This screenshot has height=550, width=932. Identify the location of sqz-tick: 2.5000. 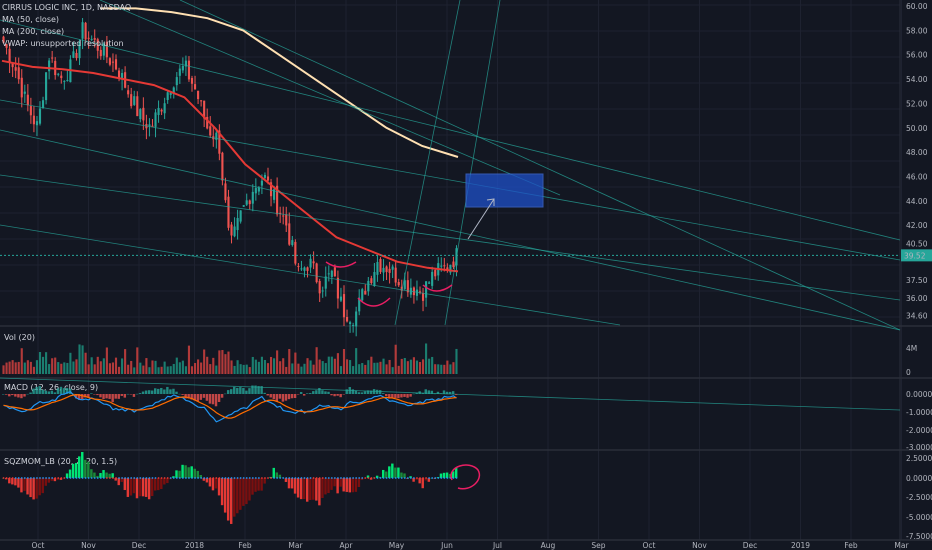
(919, 458).